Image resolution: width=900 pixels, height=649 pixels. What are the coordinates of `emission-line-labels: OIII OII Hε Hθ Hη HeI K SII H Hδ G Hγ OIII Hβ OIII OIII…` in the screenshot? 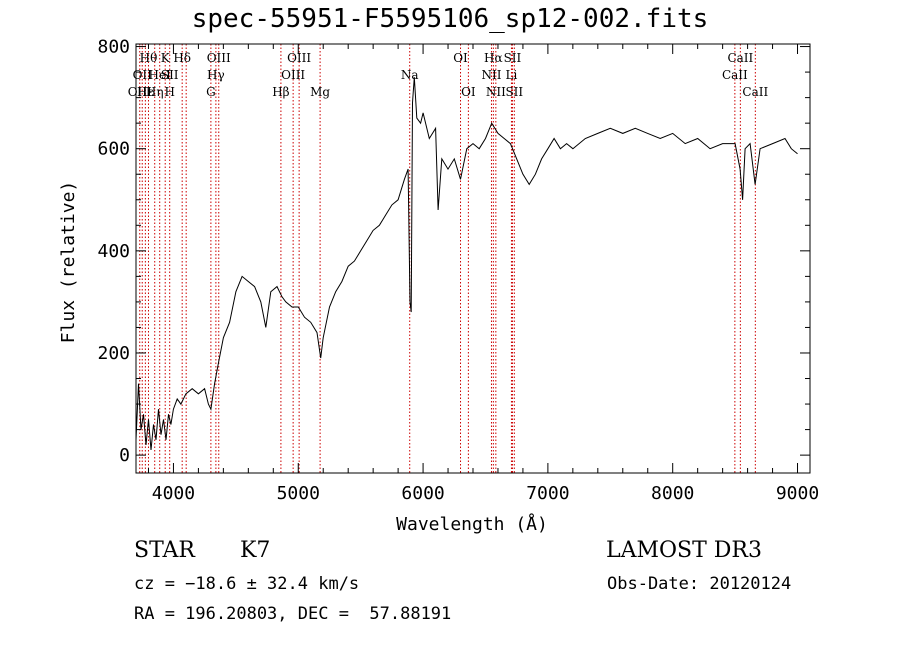 It's located at (448, 75).